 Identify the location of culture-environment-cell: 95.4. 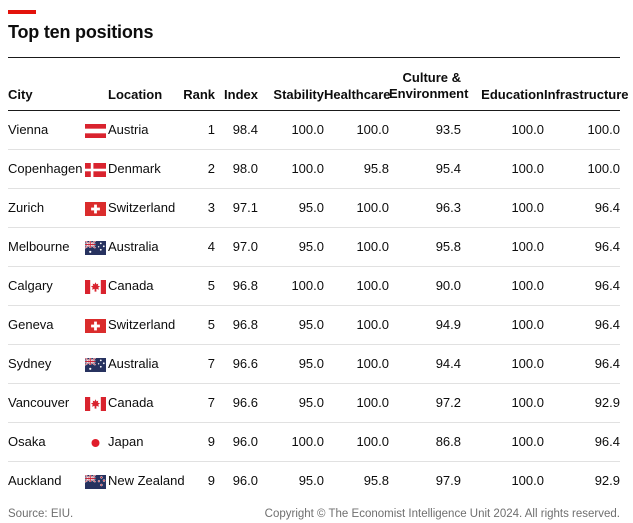
(425, 169).